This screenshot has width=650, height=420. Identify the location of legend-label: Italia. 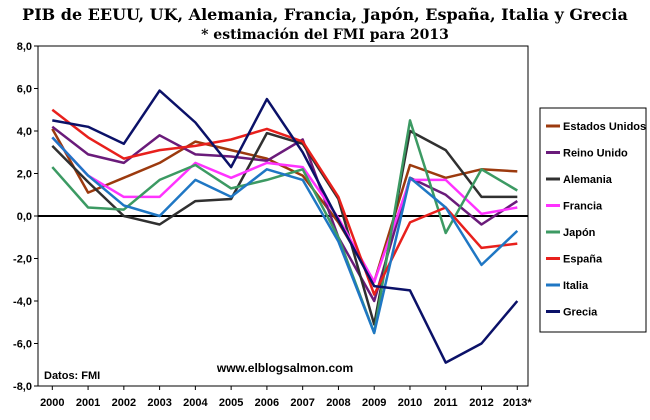
(576, 286).